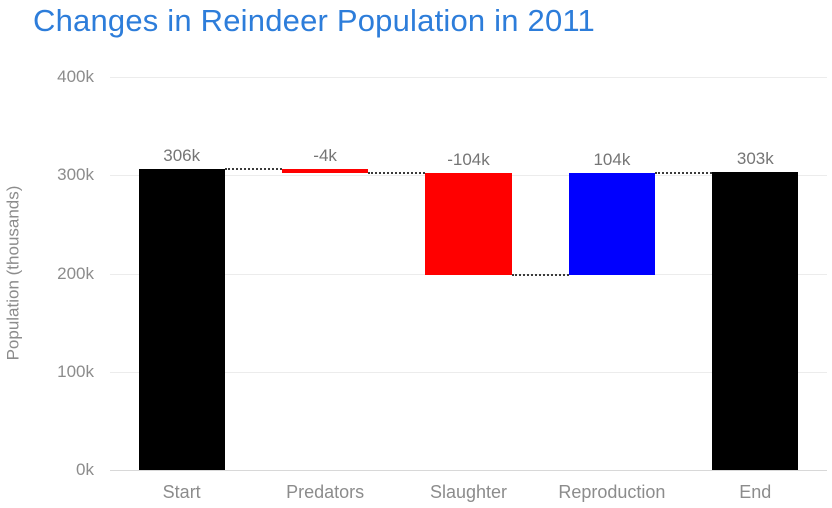  What do you see at coordinates (468, 492) in the screenshot?
I see `x-tick-label-slaughter: Slaughter` at bounding box center [468, 492].